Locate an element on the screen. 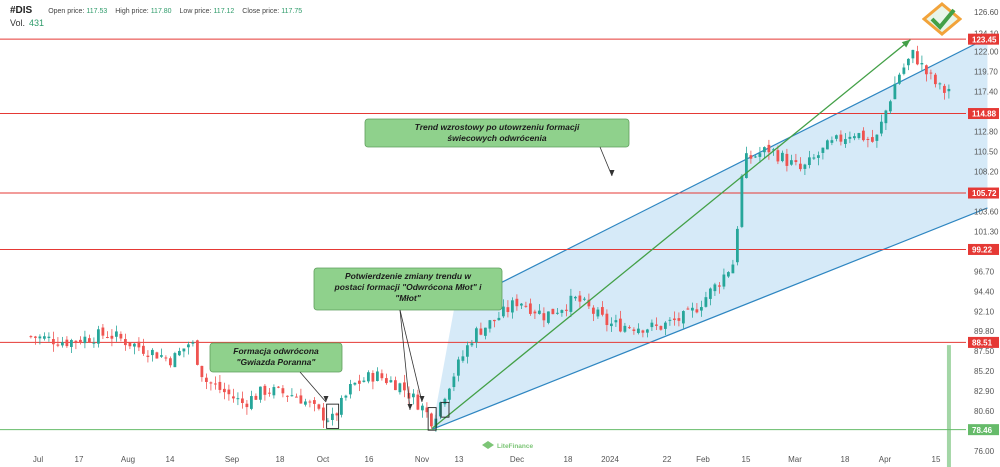 The height and width of the screenshot is (467, 1000). x-tick-label: Feb is located at coordinates (703, 459).